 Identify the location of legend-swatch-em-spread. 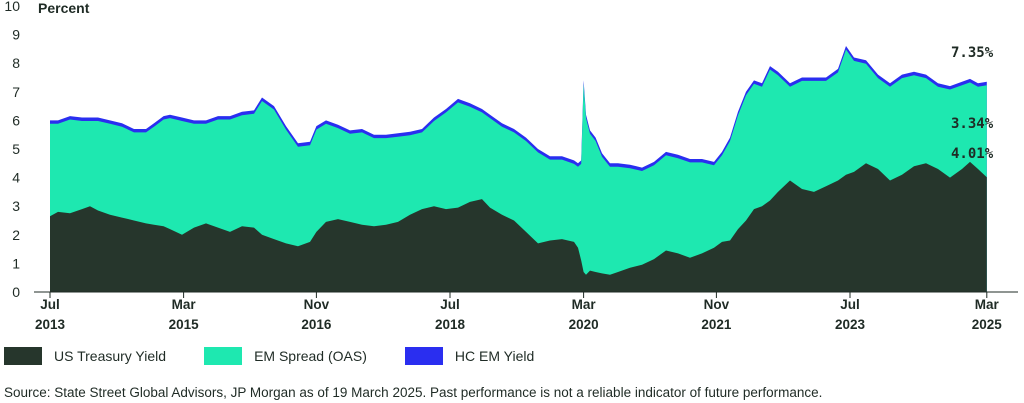
(223, 356).